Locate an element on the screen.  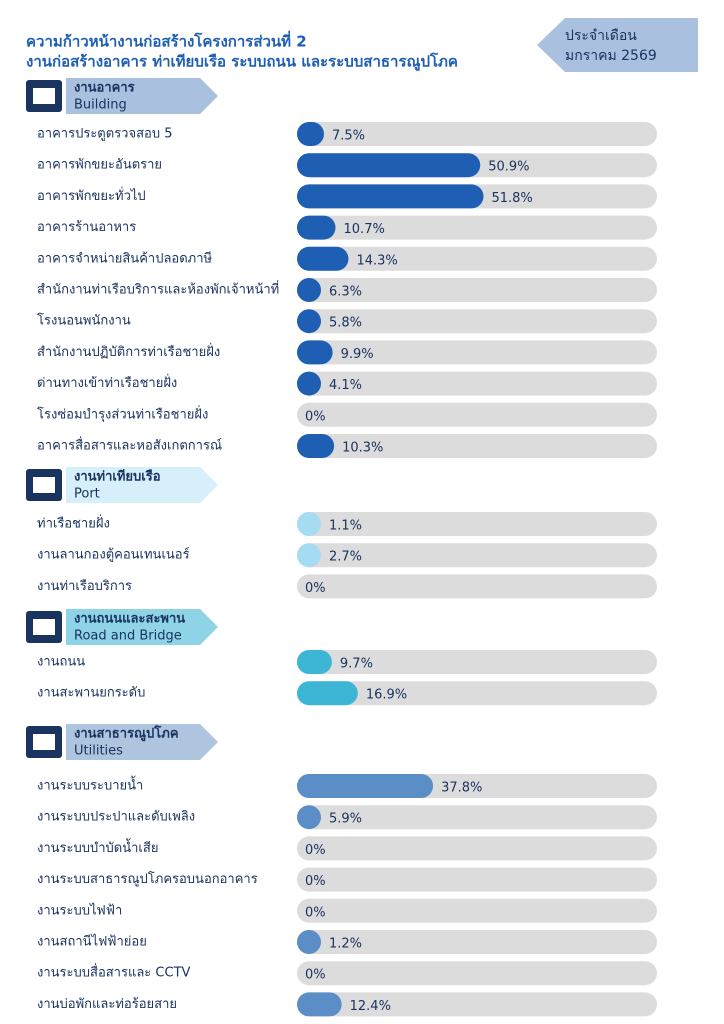
value-label: 4.1% is located at coordinates (345, 385).